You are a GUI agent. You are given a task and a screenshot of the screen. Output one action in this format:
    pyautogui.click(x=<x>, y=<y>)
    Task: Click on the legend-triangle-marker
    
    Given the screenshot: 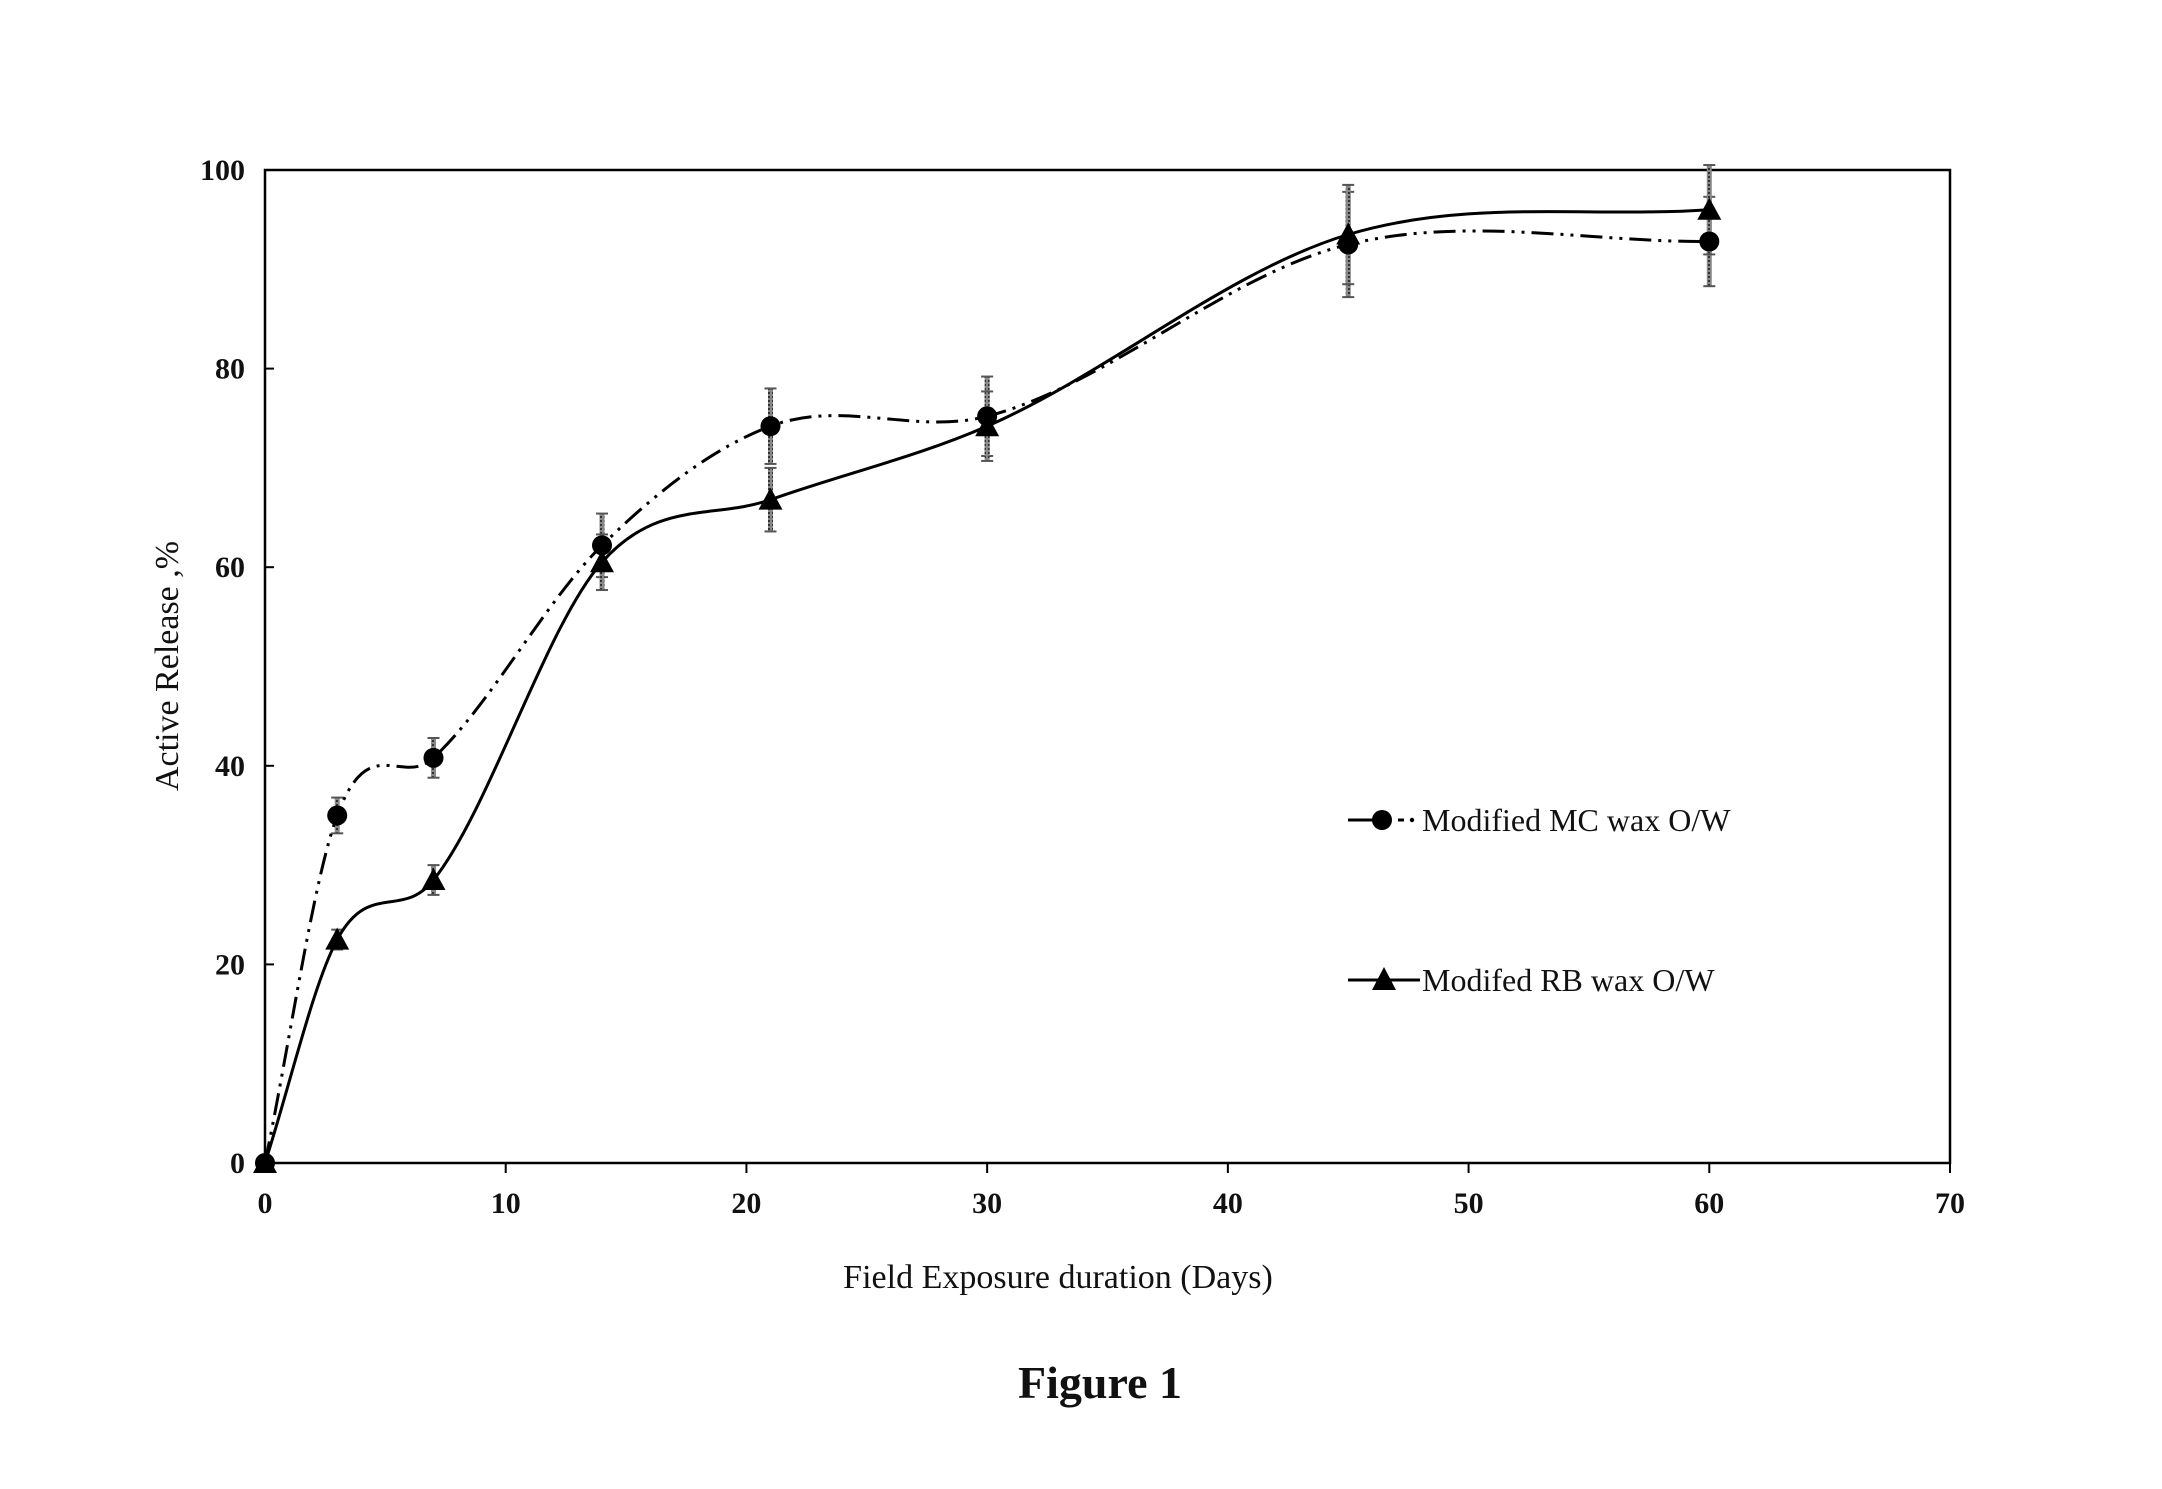 What is the action you would take?
    pyautogui.click(x=1384, y=978)
    